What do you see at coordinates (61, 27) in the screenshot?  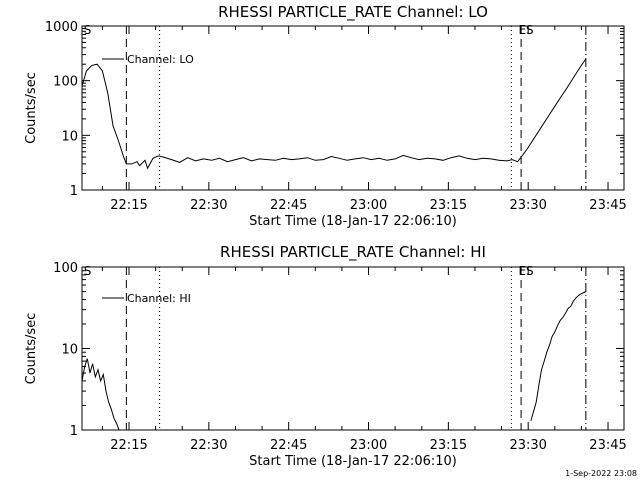 I see `y-tick-label: 1000` at bounding box center [61, 27].